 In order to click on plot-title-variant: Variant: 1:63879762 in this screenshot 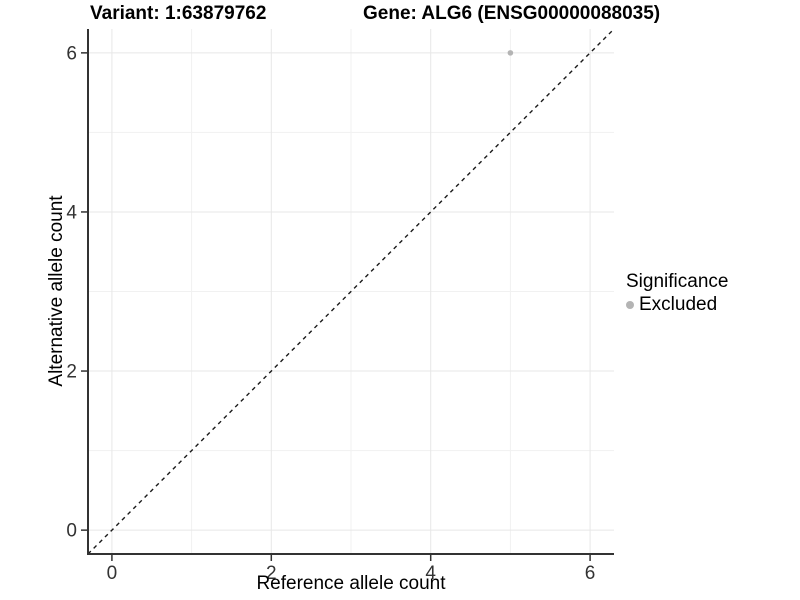, I will do `click(178, 13)`.